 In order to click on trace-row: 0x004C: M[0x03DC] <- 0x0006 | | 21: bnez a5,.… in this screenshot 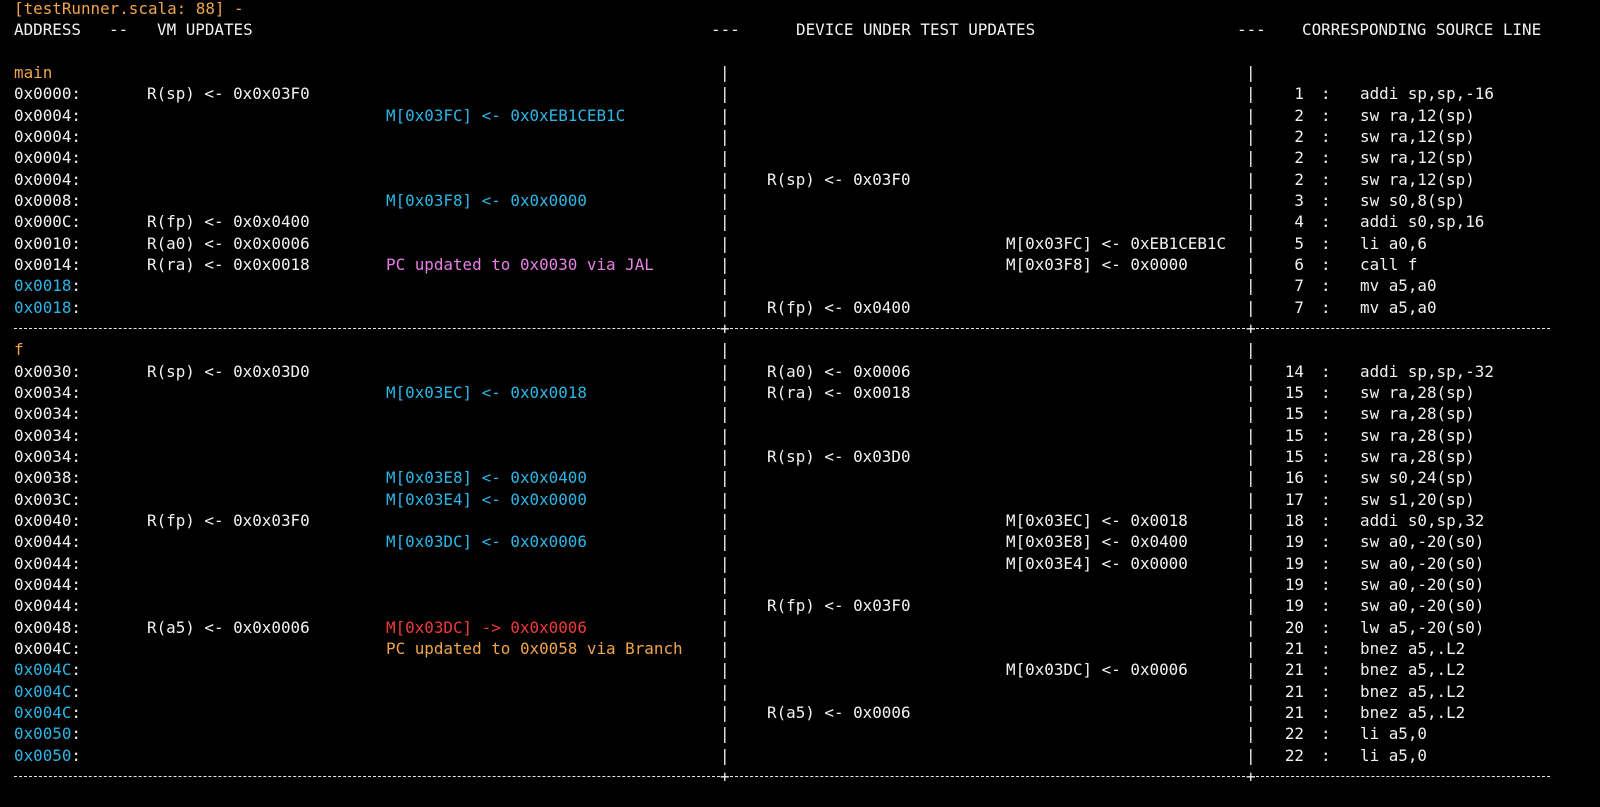, I will do `click(800, 669)`.